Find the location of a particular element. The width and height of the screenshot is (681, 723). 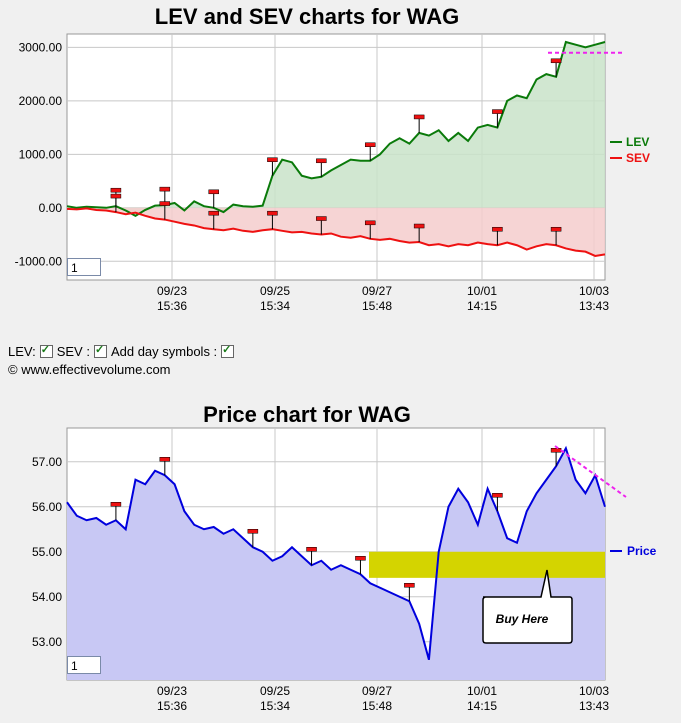

legend-price-label: Price is located at coordinates (642, 551).